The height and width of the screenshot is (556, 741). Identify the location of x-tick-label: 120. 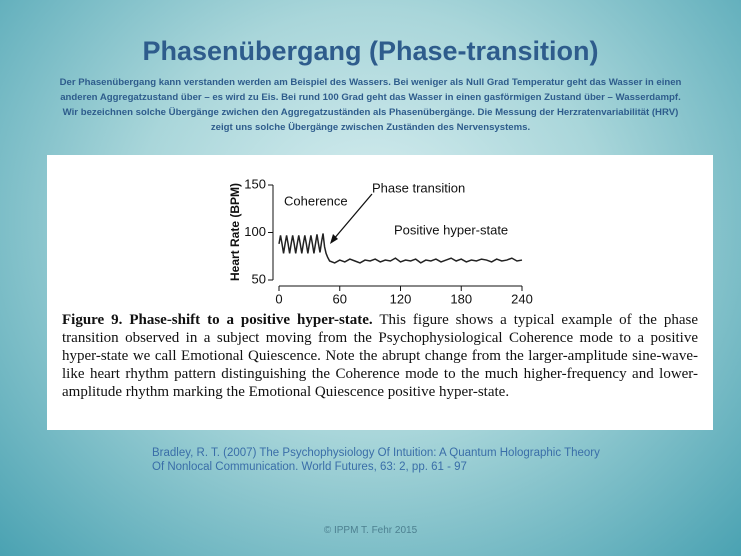
(401, 298).